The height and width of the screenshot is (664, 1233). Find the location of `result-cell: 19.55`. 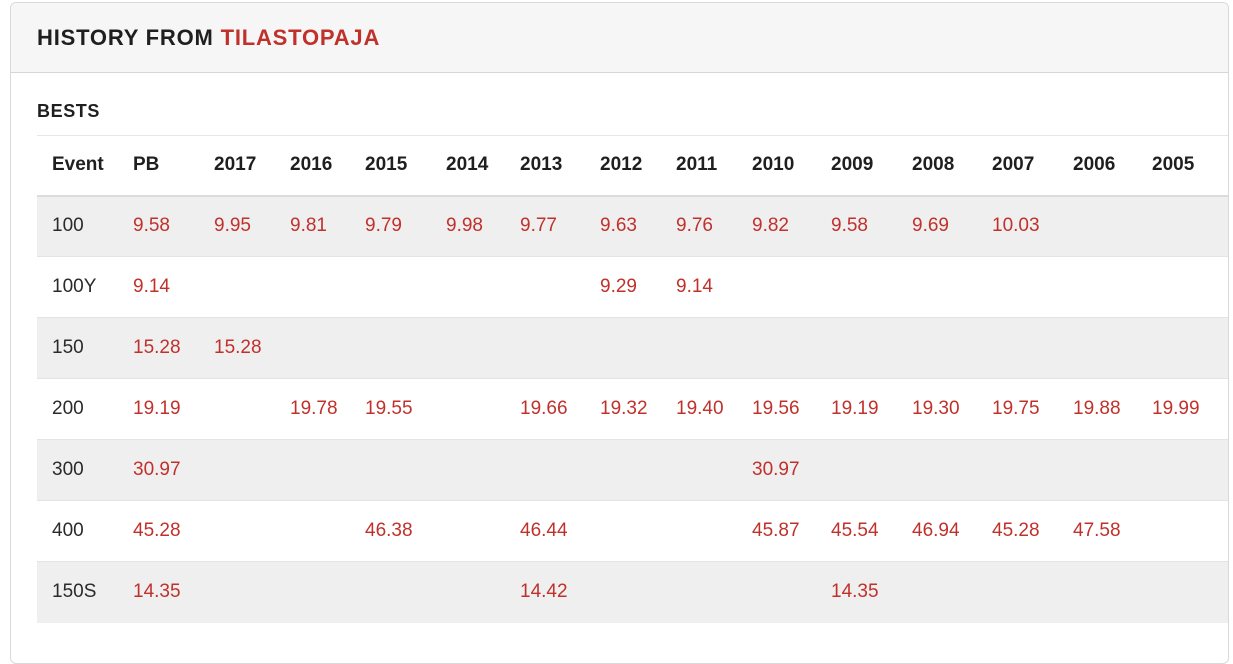

result-cell: 19.55 is located at coordinates (390, 409).